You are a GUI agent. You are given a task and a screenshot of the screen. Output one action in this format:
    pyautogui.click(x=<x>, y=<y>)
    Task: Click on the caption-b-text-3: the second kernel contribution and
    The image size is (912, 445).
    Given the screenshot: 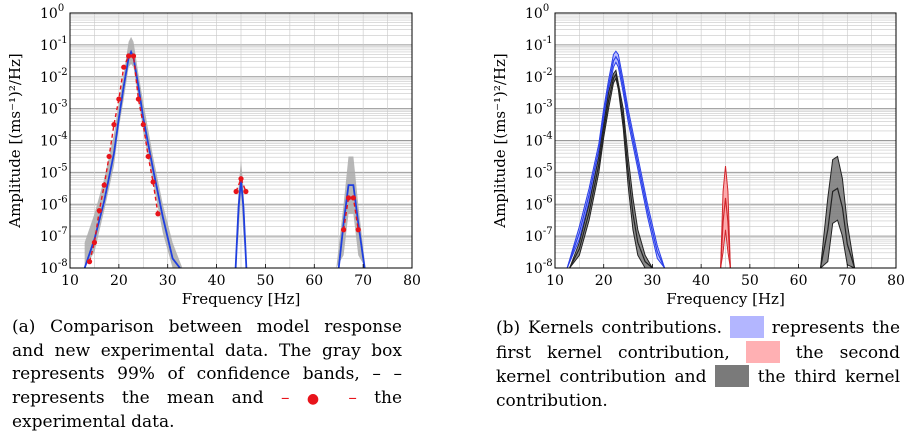 What is the action you would take?
    pyautogui.click(x=698, y=365)
    